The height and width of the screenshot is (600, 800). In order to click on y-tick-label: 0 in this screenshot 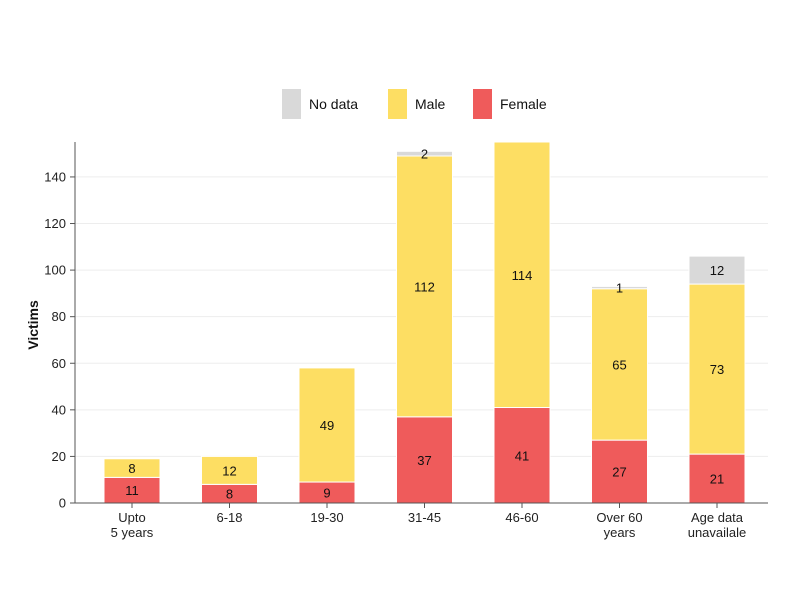, I will do `click(62, 503)`.